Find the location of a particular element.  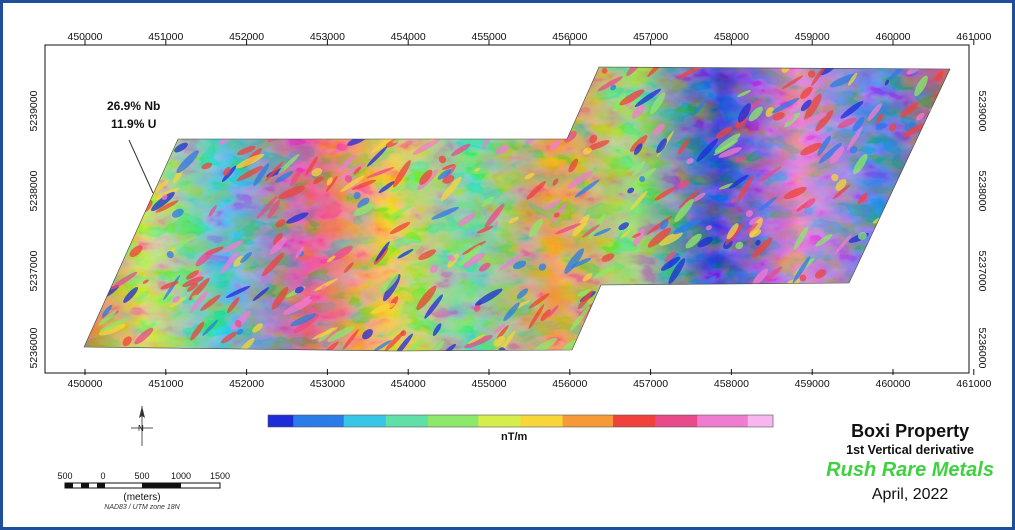

easting-tick-label-top: 460000 is located at coordinates (893, 37).